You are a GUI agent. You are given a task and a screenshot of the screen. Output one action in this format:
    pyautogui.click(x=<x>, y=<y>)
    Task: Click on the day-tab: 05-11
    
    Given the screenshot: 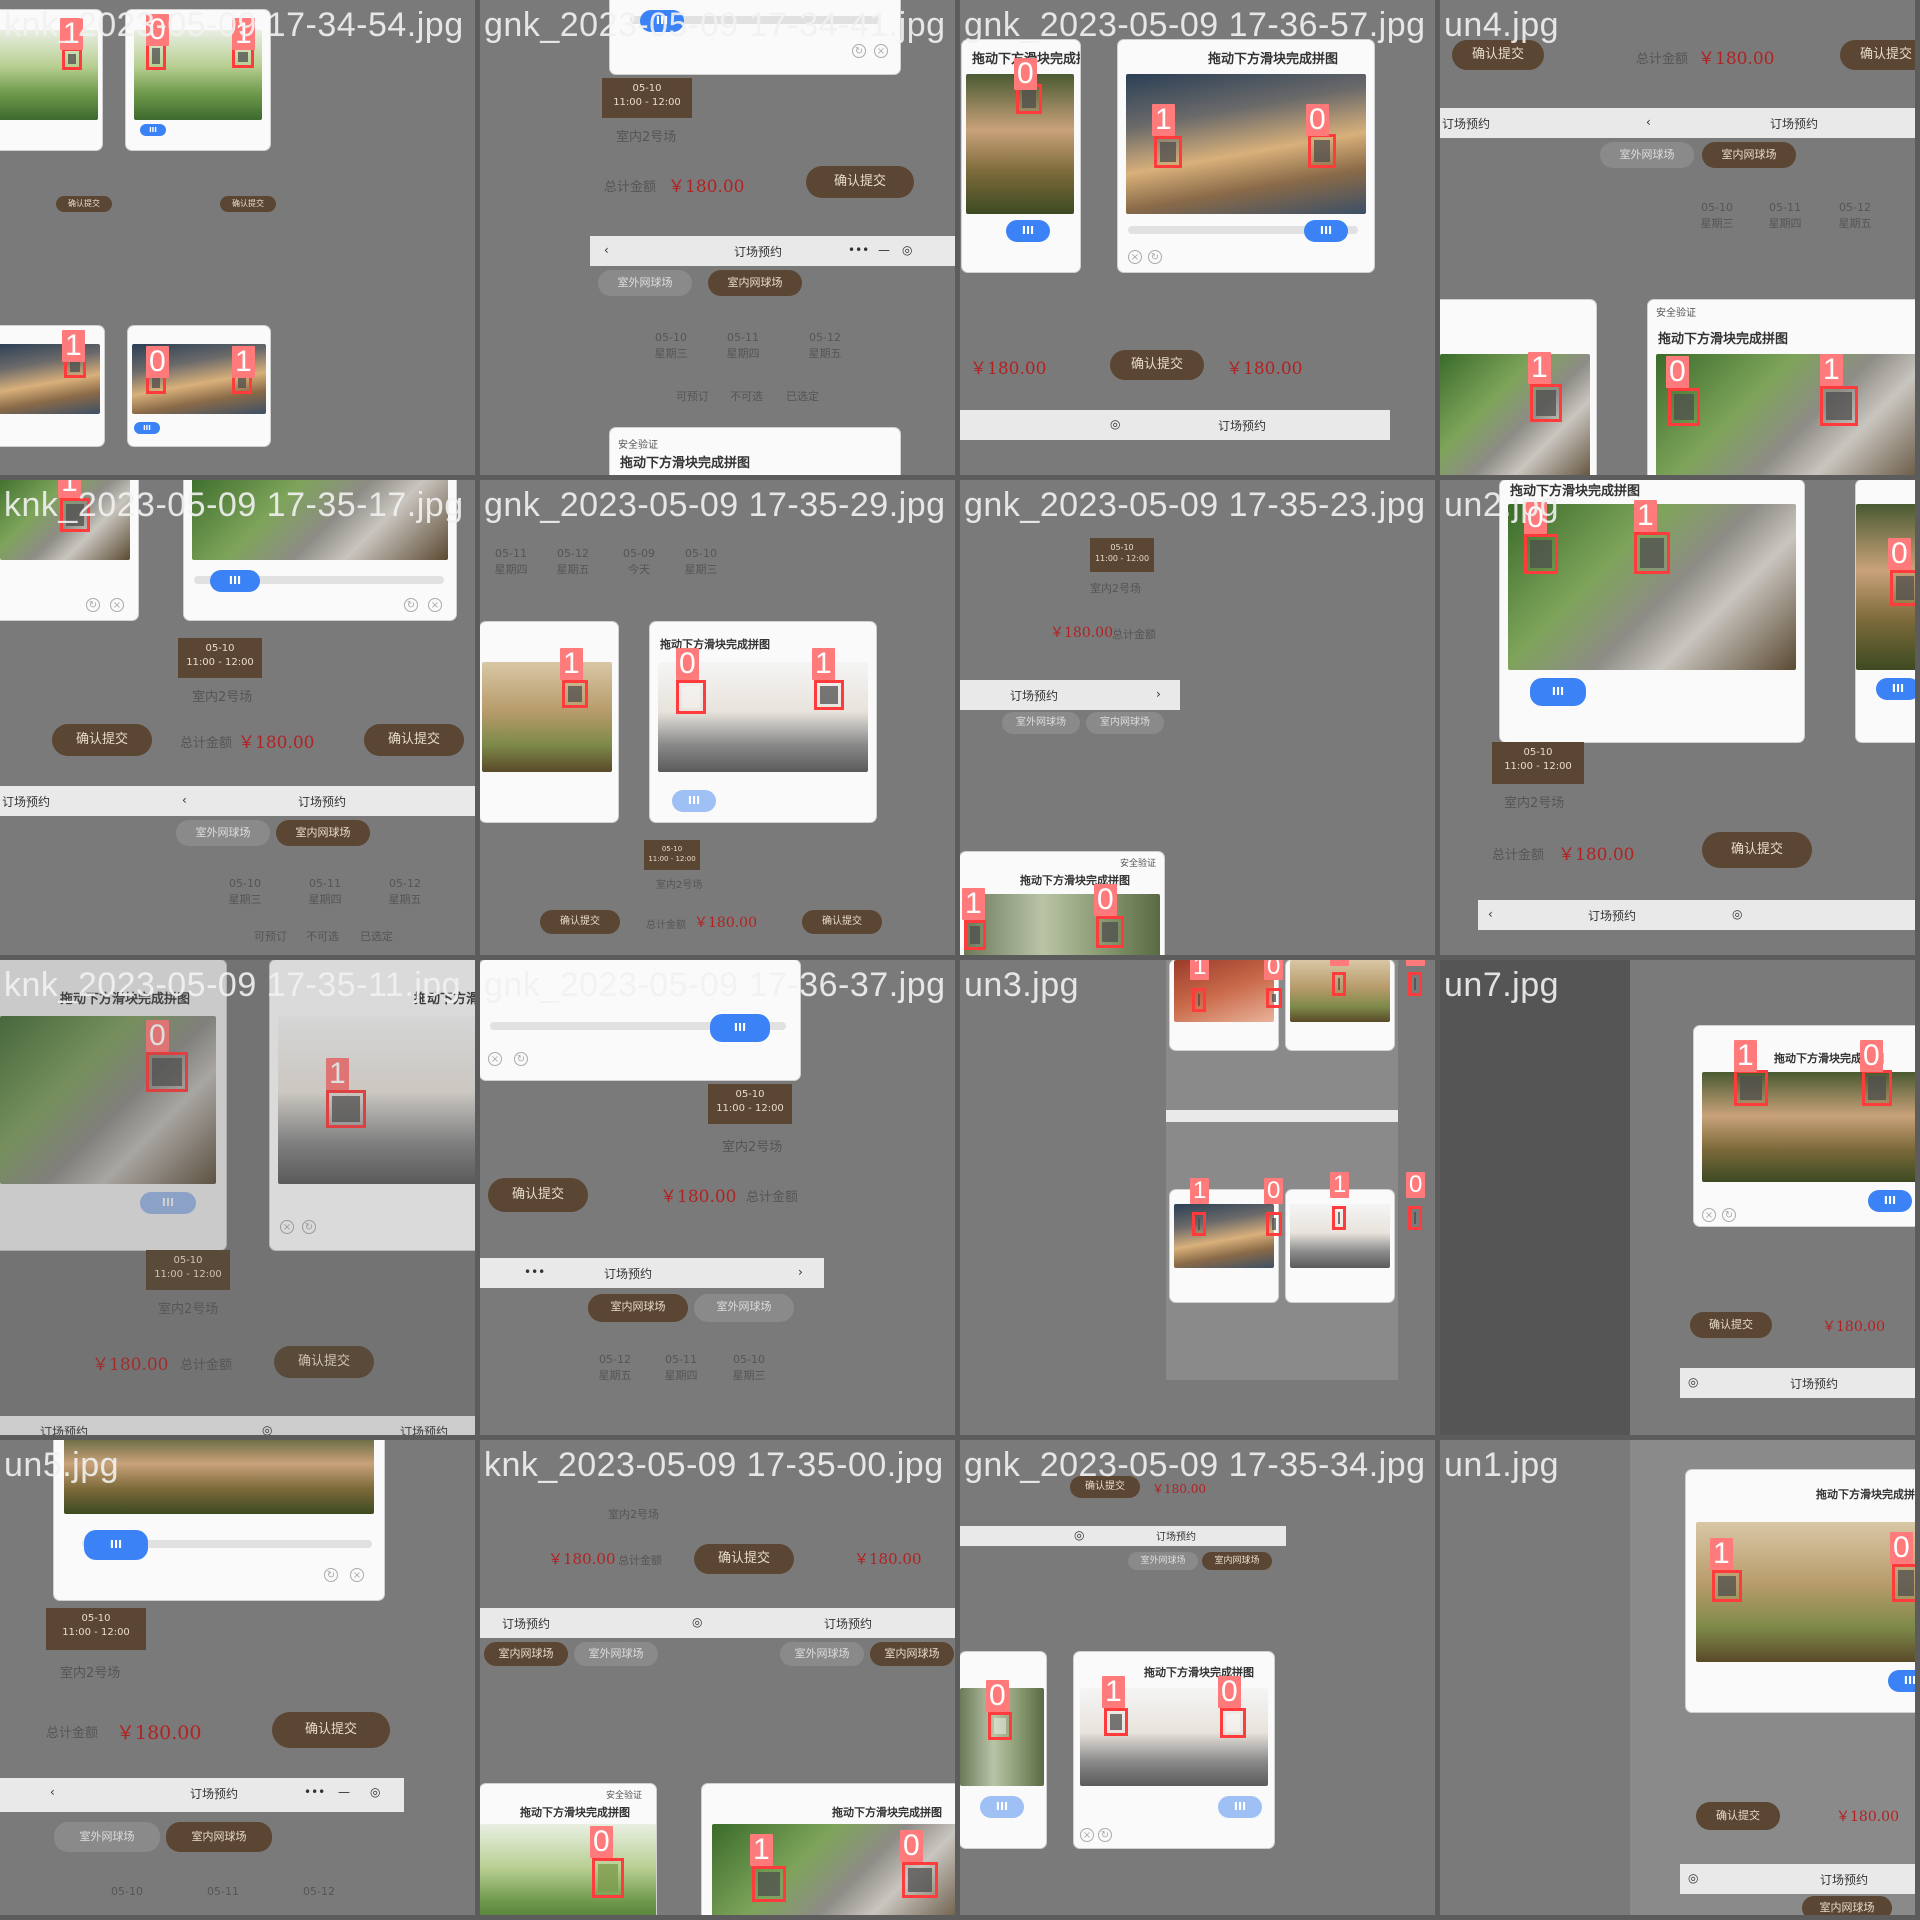 What is the action you would take?
    pyautogui.click(x=223, y=1892)
    